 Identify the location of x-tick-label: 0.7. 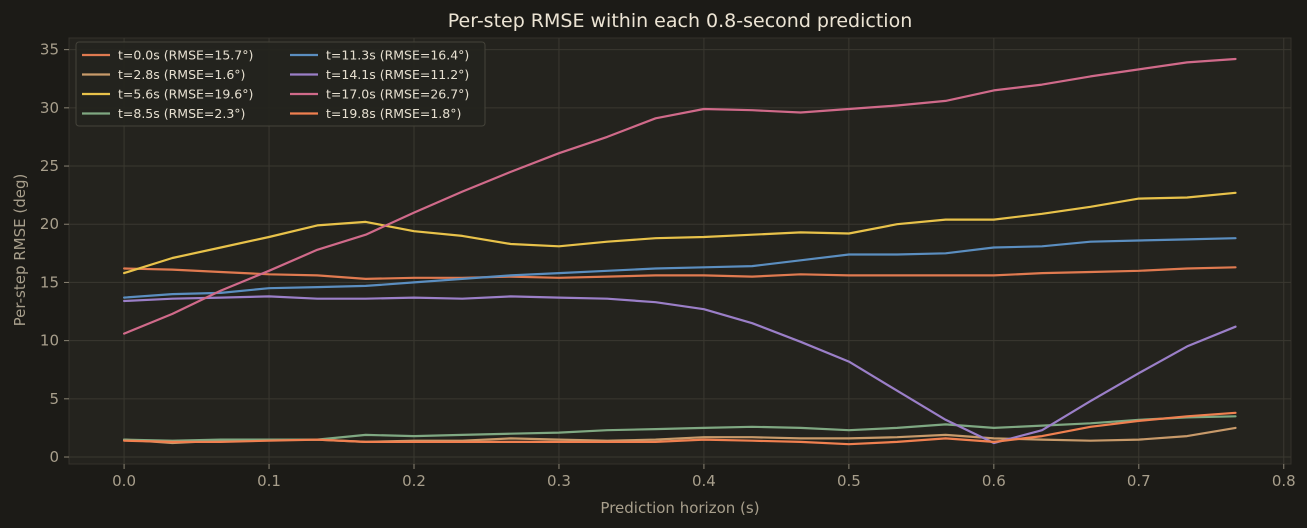
(1139, 481).